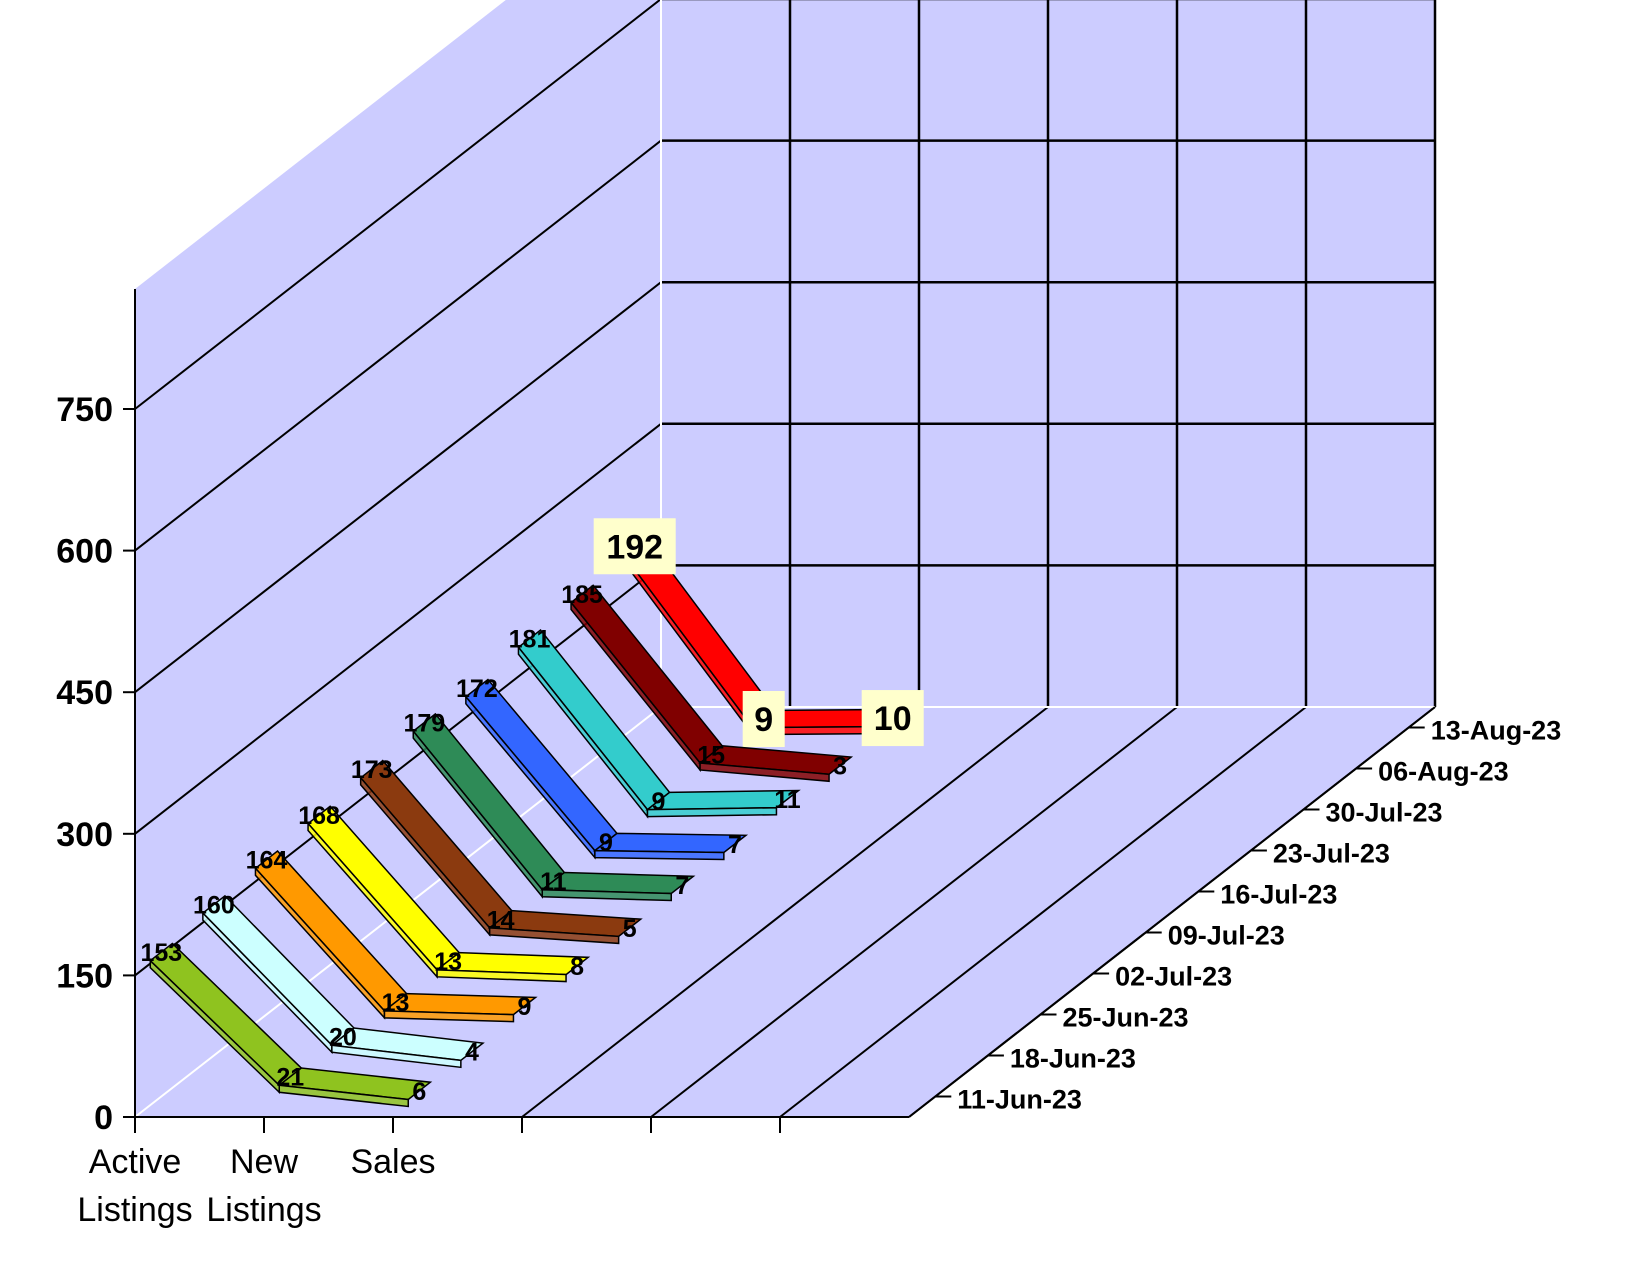 This screenshot has width=1650, height=1275. Describe the element at coordinates (424, 724) in the screenshot. I see `data-label: 179` at that location.